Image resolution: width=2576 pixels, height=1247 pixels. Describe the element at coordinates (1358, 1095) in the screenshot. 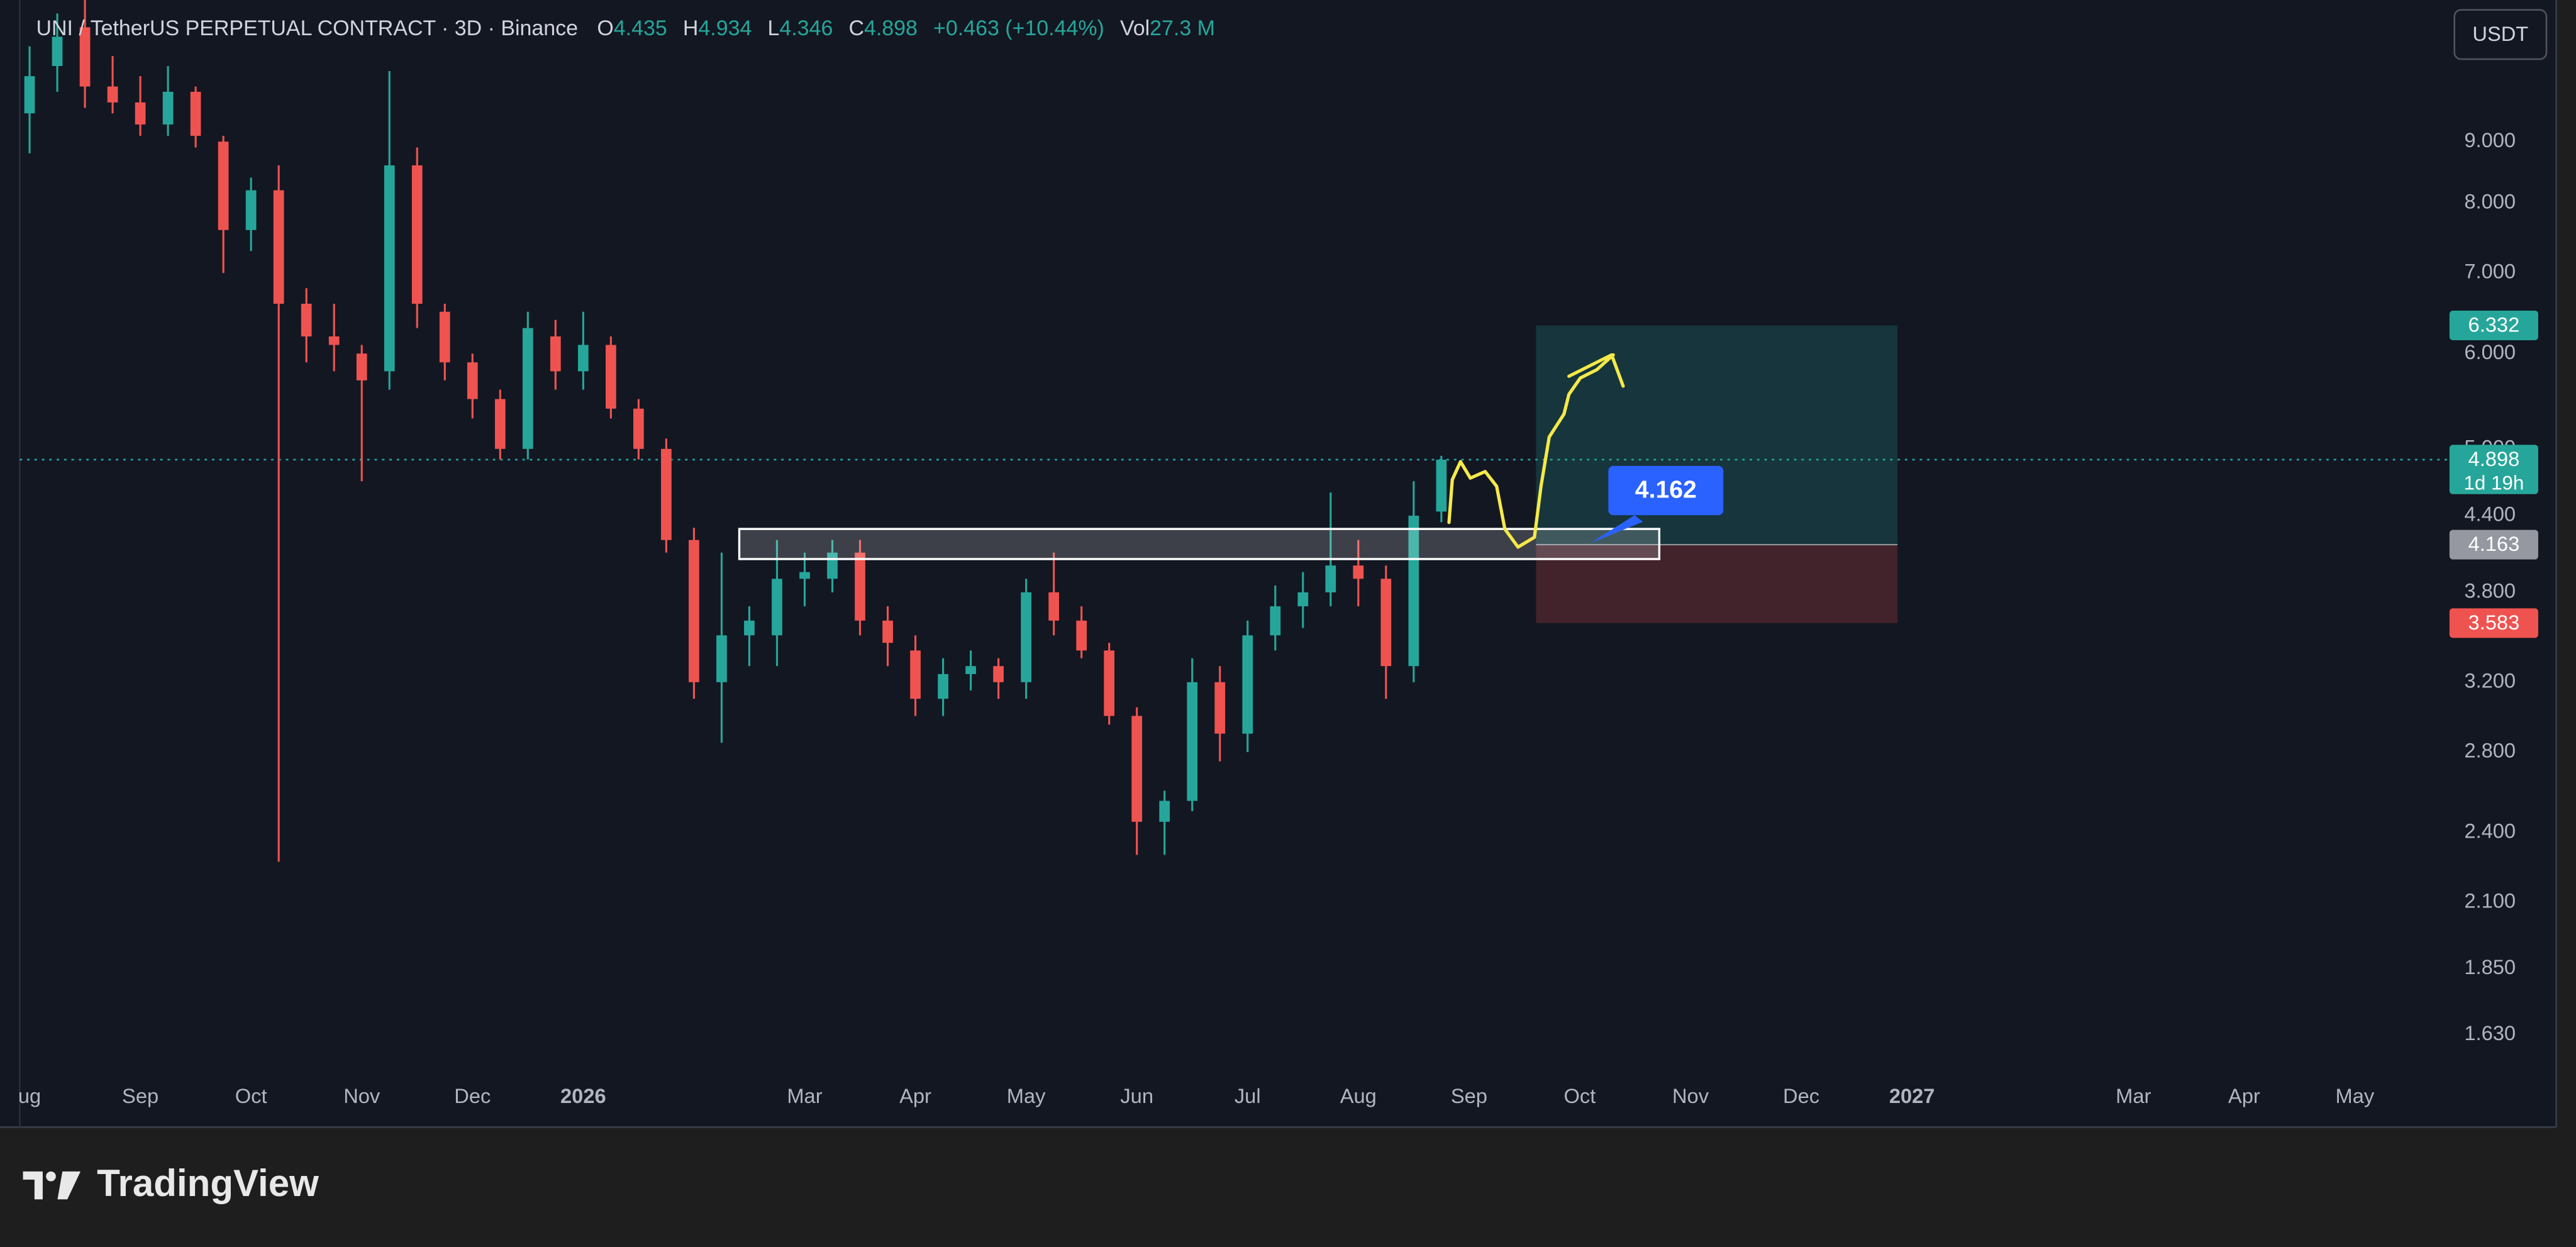

I see `x-tick-label: Aug` at that location.